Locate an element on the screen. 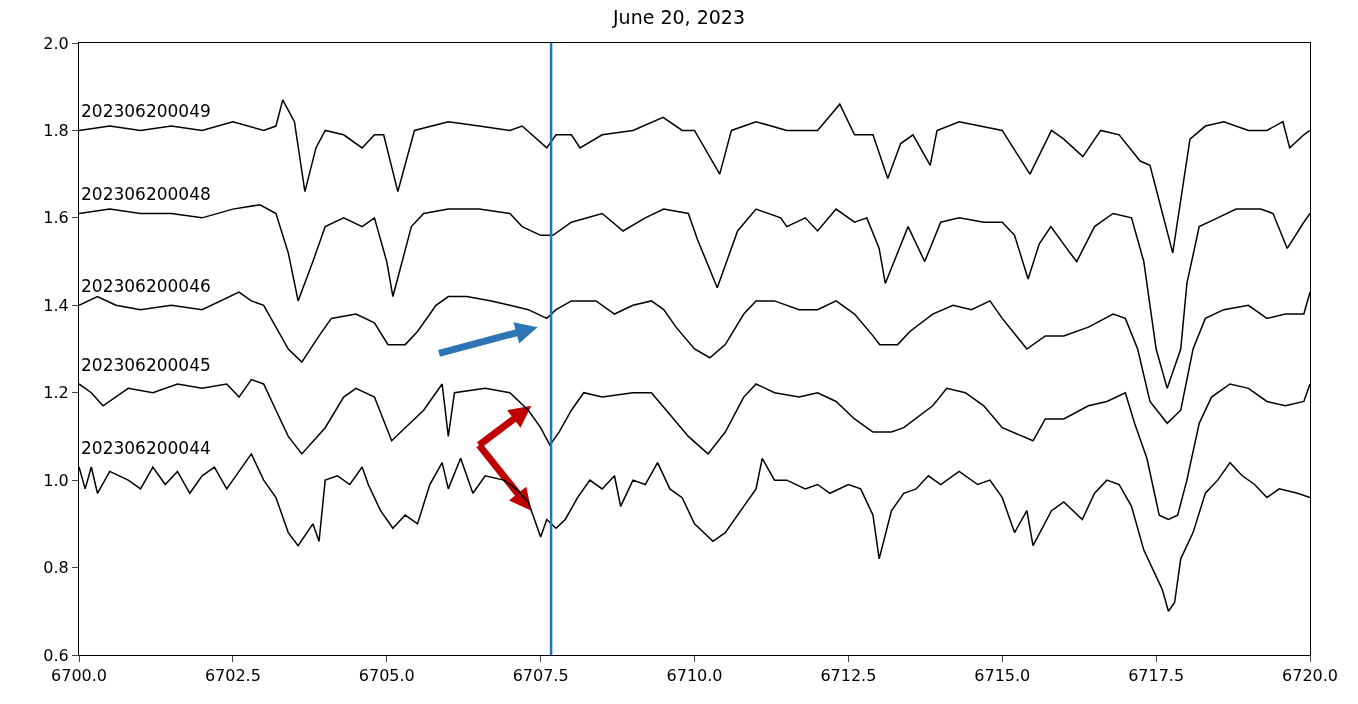 This screenshot has width=1358, height=704. x-tick-label: 6717.5 is located at coordinates (1156, 676).